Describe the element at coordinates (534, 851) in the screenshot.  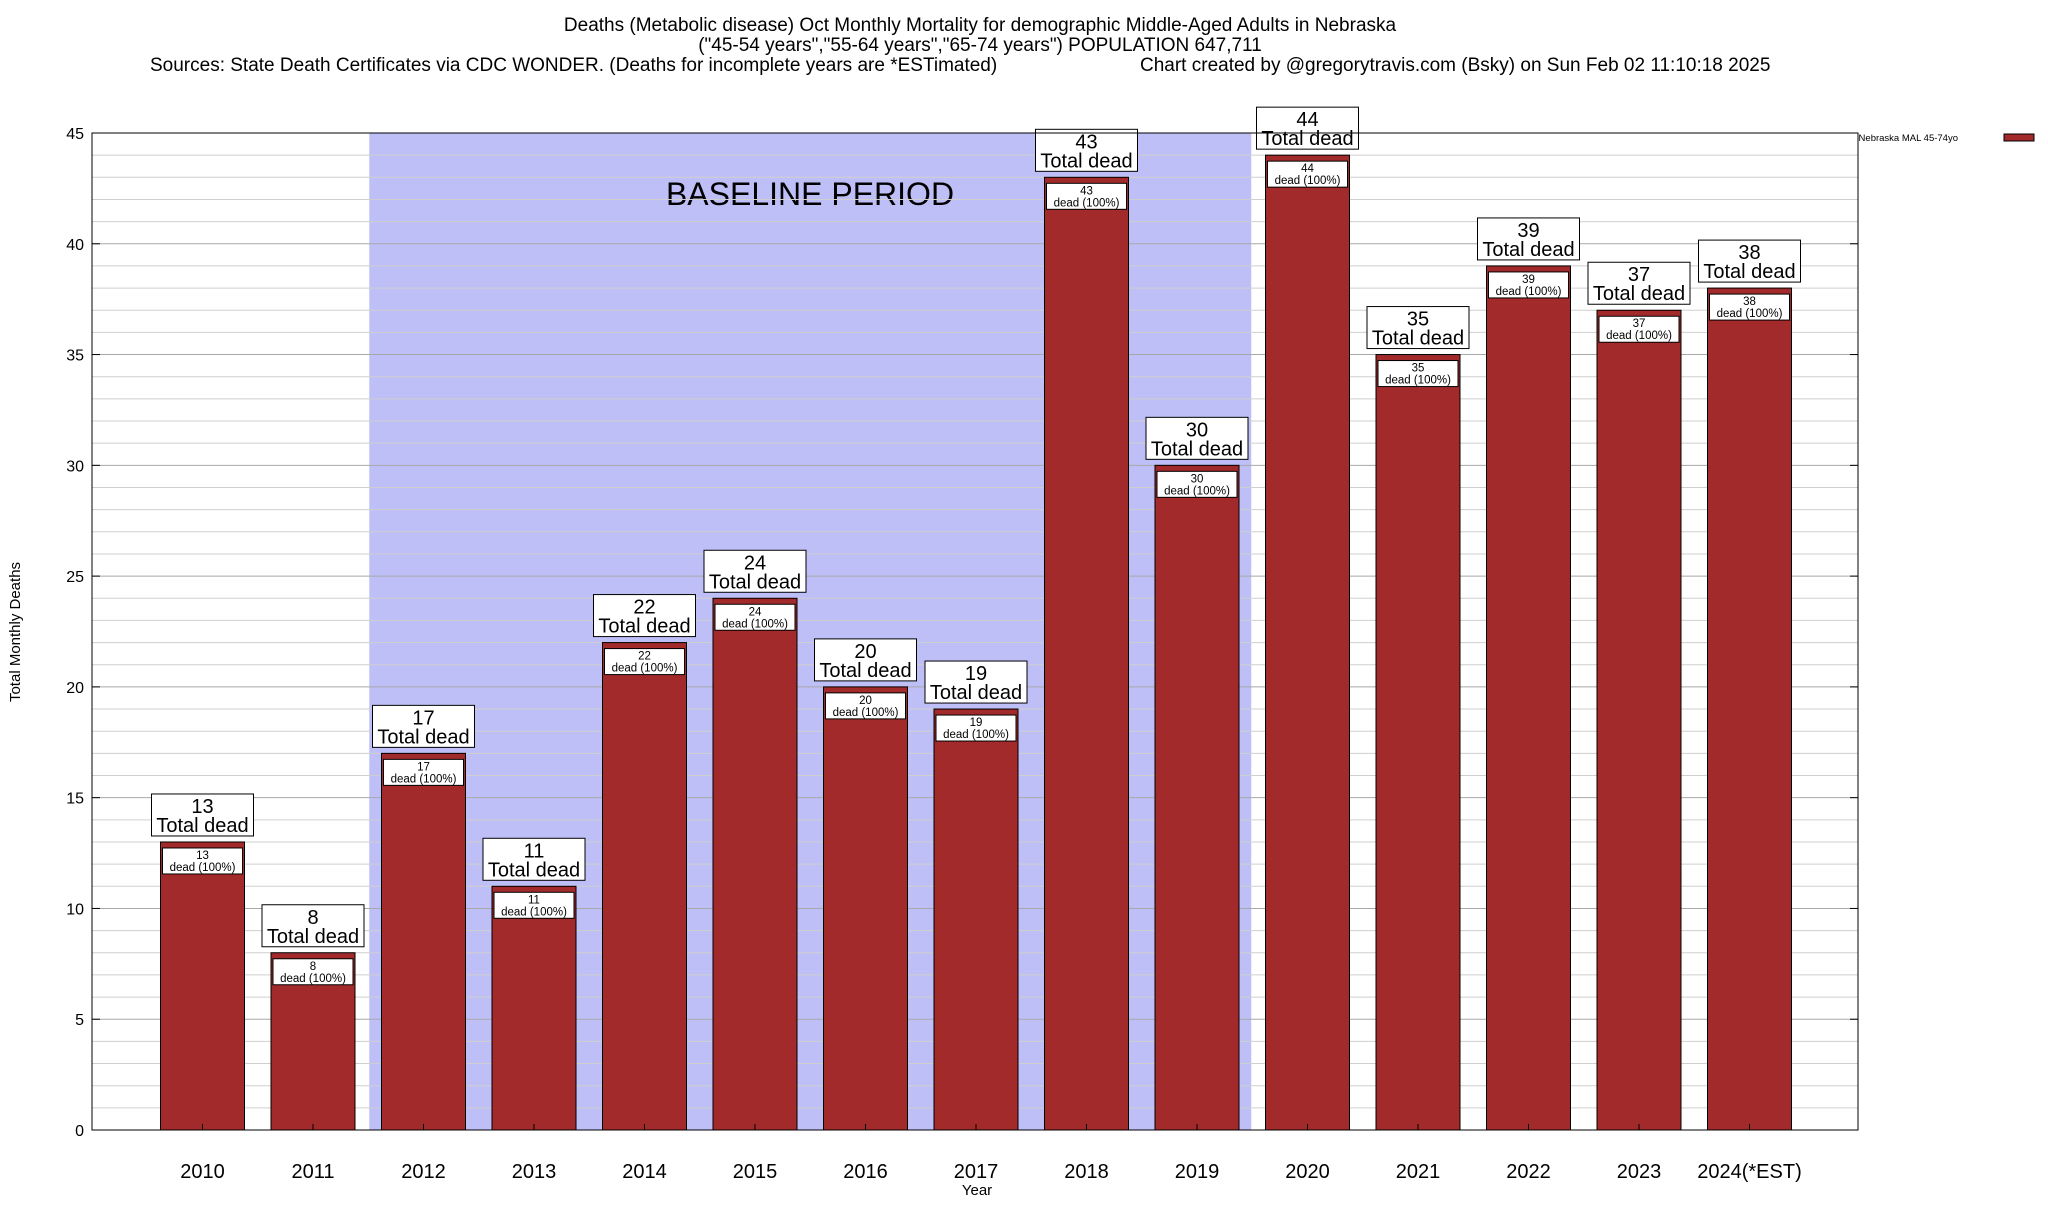
I see `bar-top-value: 11` at that location.